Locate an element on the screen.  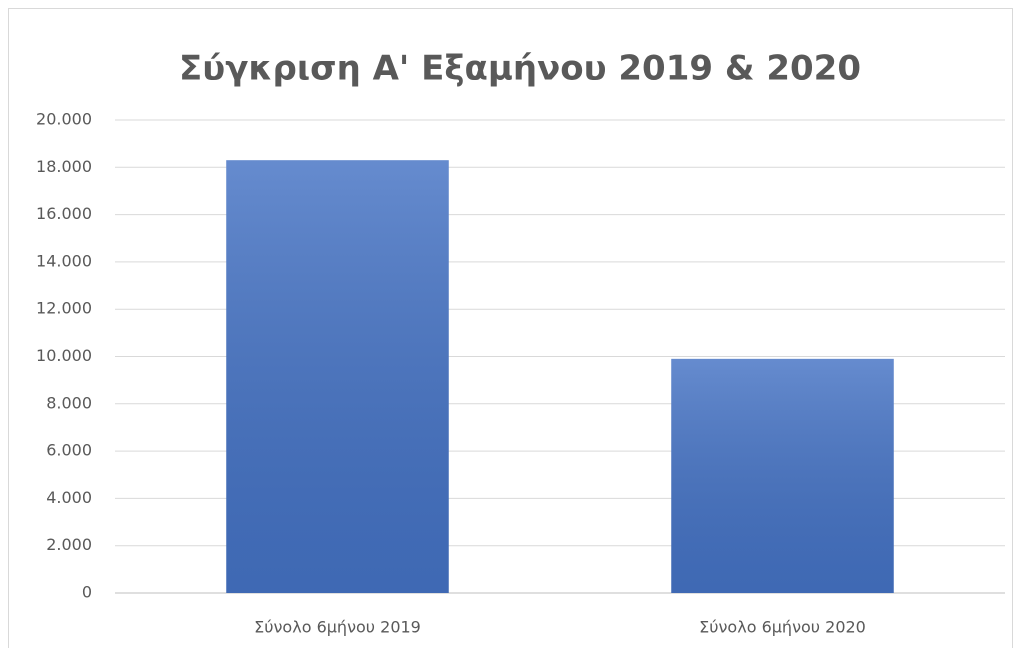
y-tick-label: 0 is located at coordinates (87, 592).